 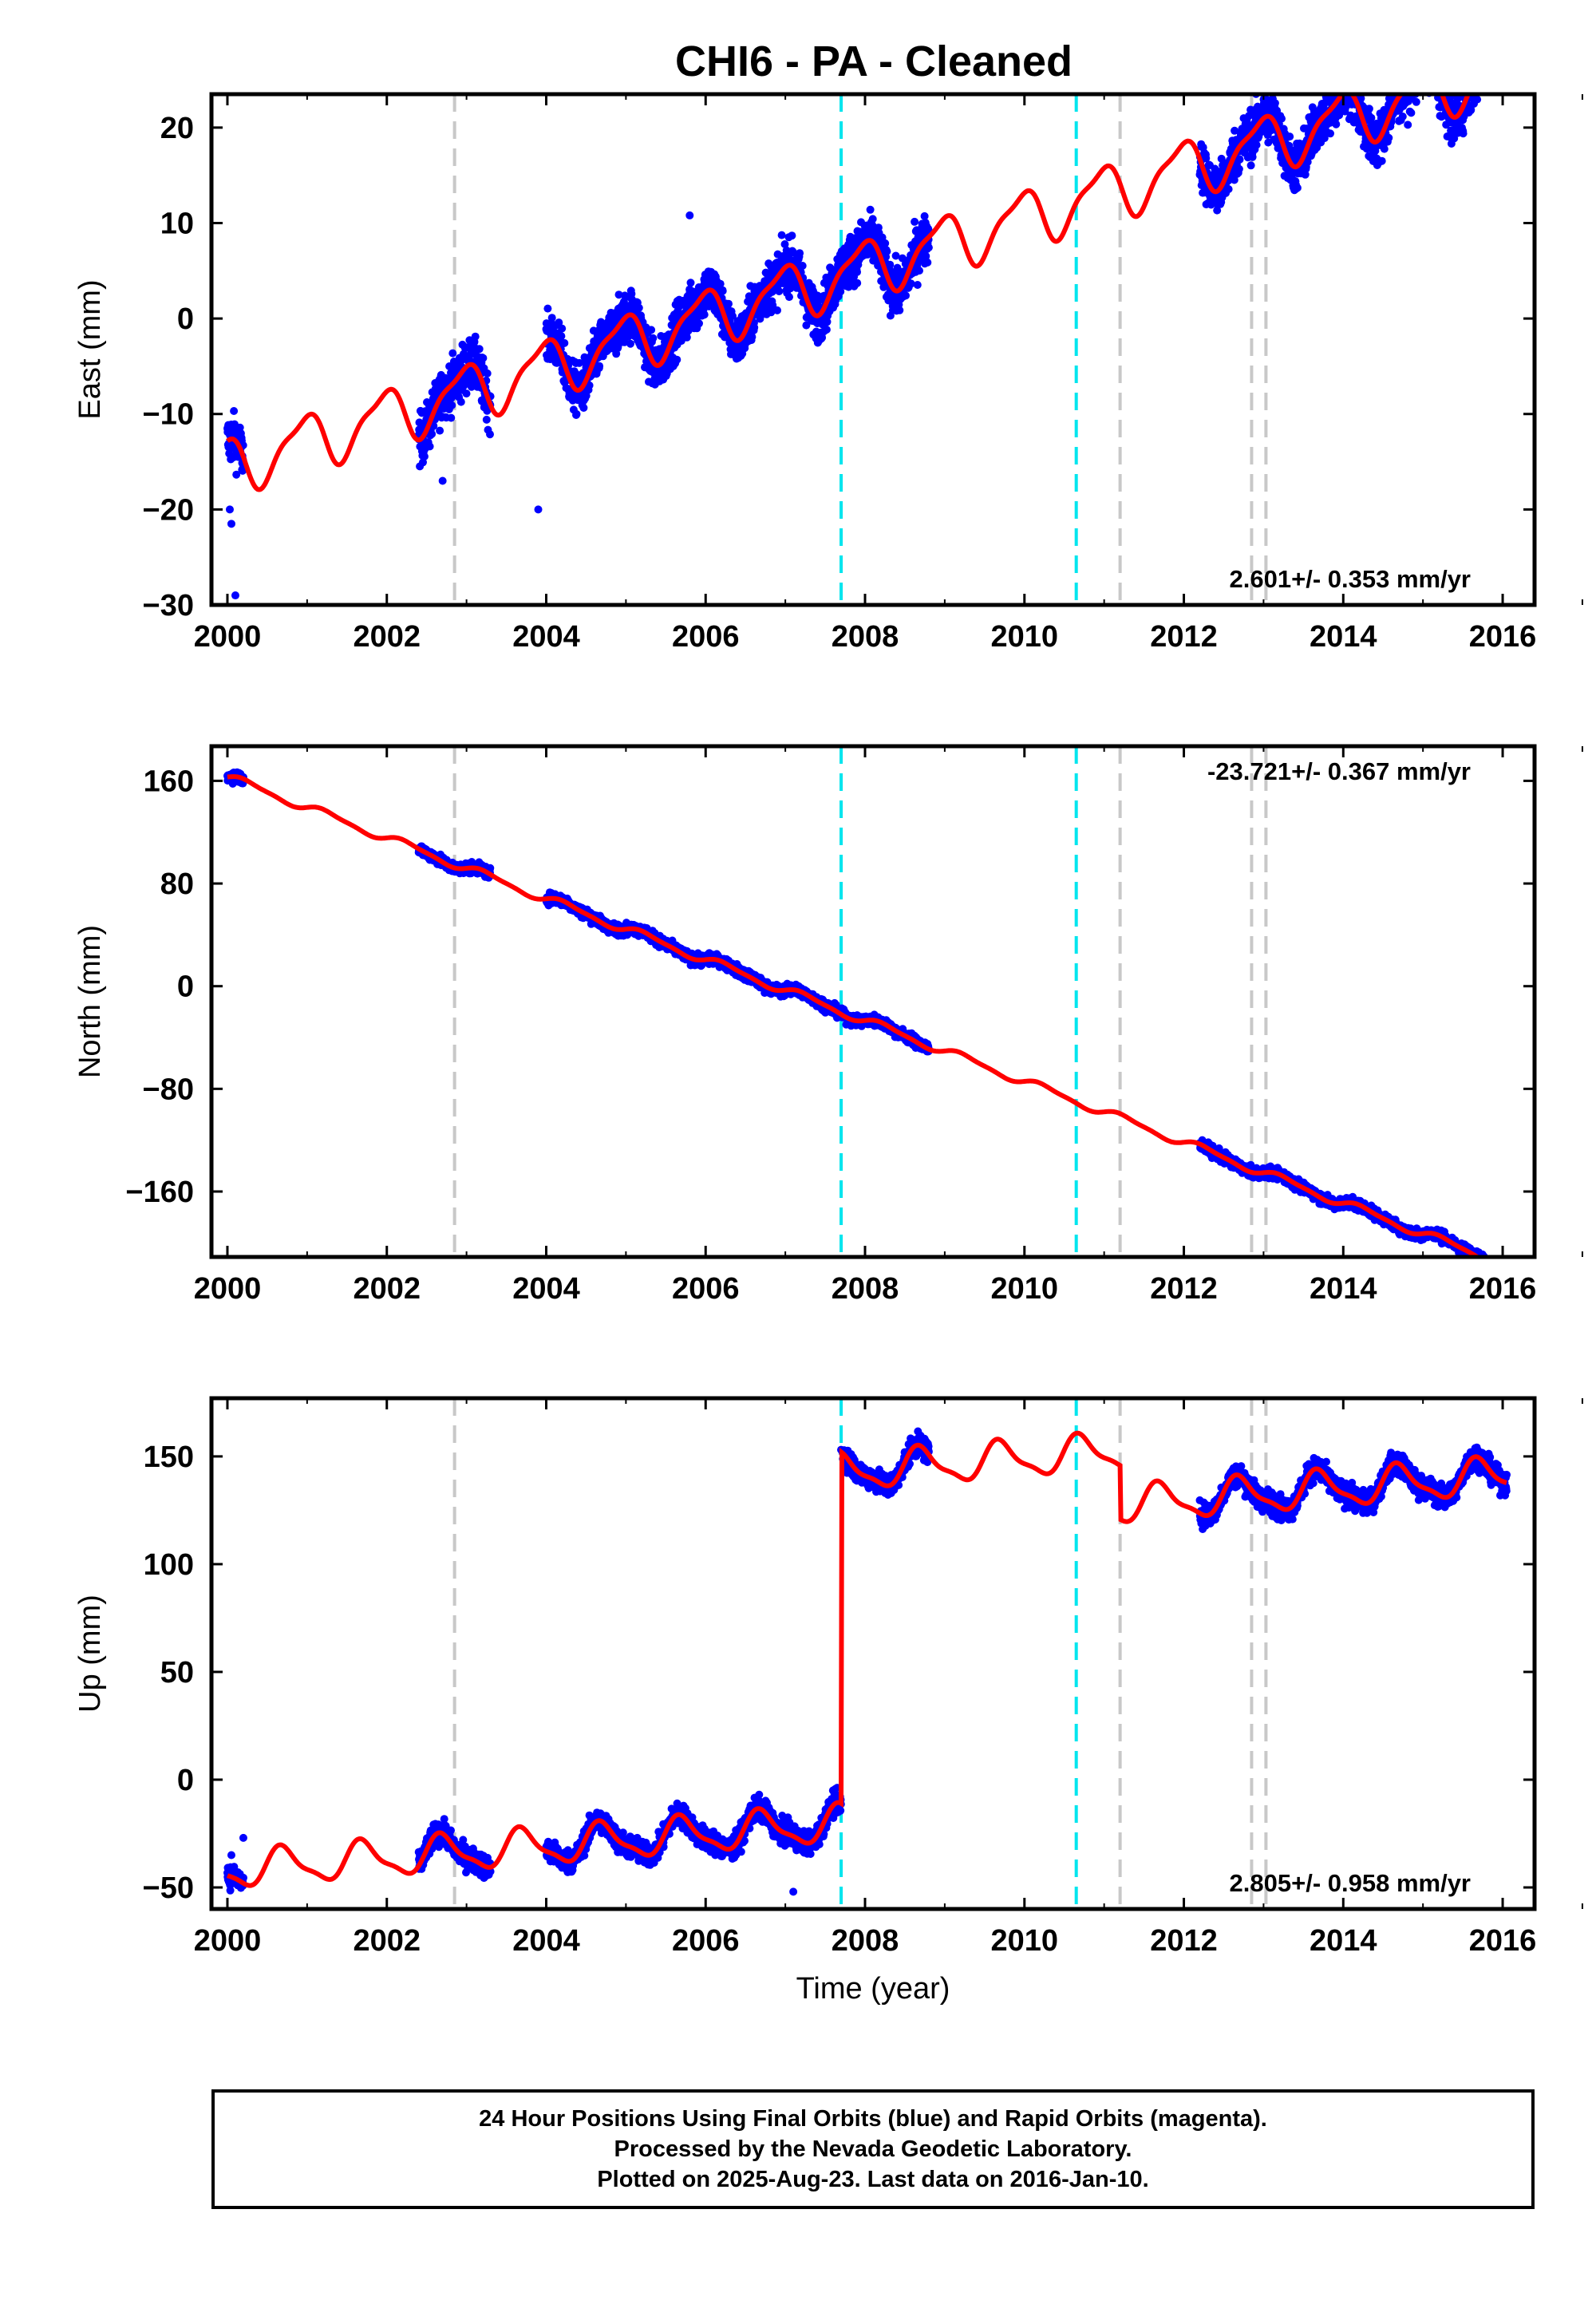 I want to click on y-tick-label: 10, so click(x=177, y=223).